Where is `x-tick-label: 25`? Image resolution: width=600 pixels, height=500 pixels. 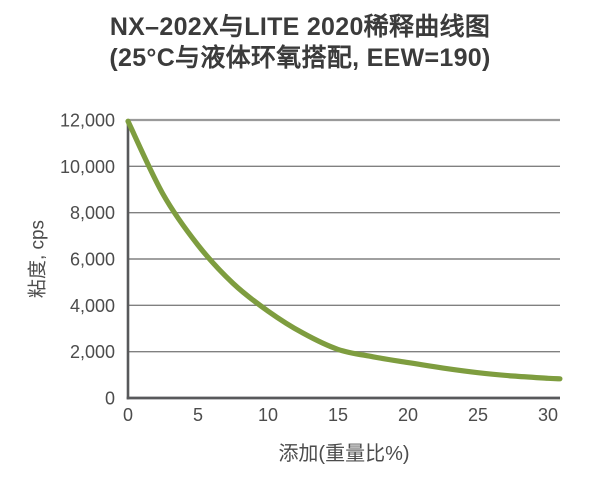 x-tick-label: 25 is located at coordinates (478, 415).